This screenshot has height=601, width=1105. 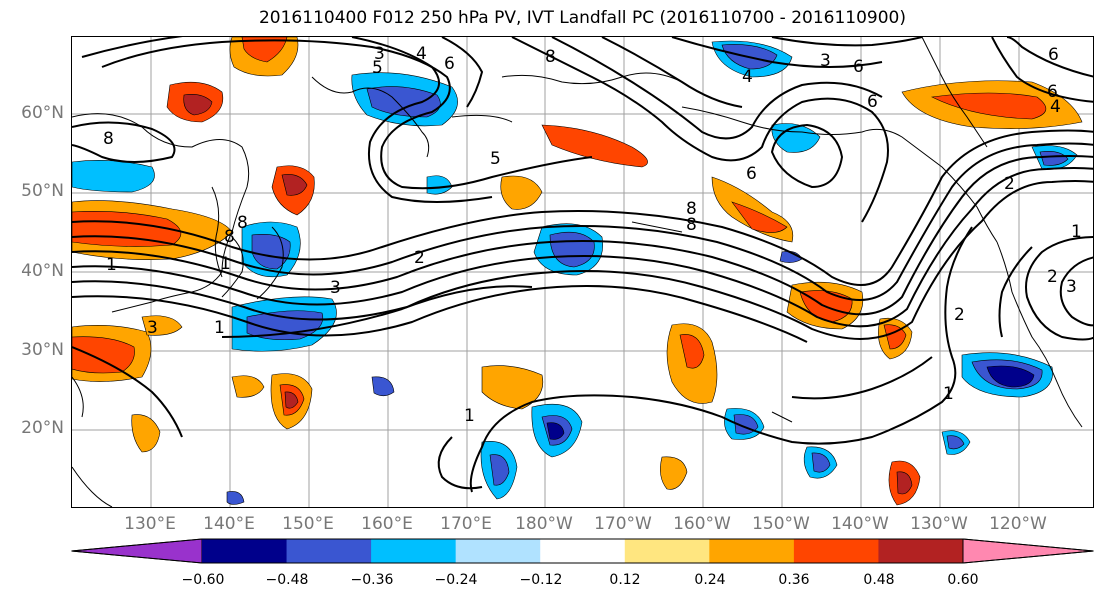 What do you see at coordinates (308, 524) in the screenshot?
I see `lon-label-150e: 150°E` at bounding box center [308, 524].